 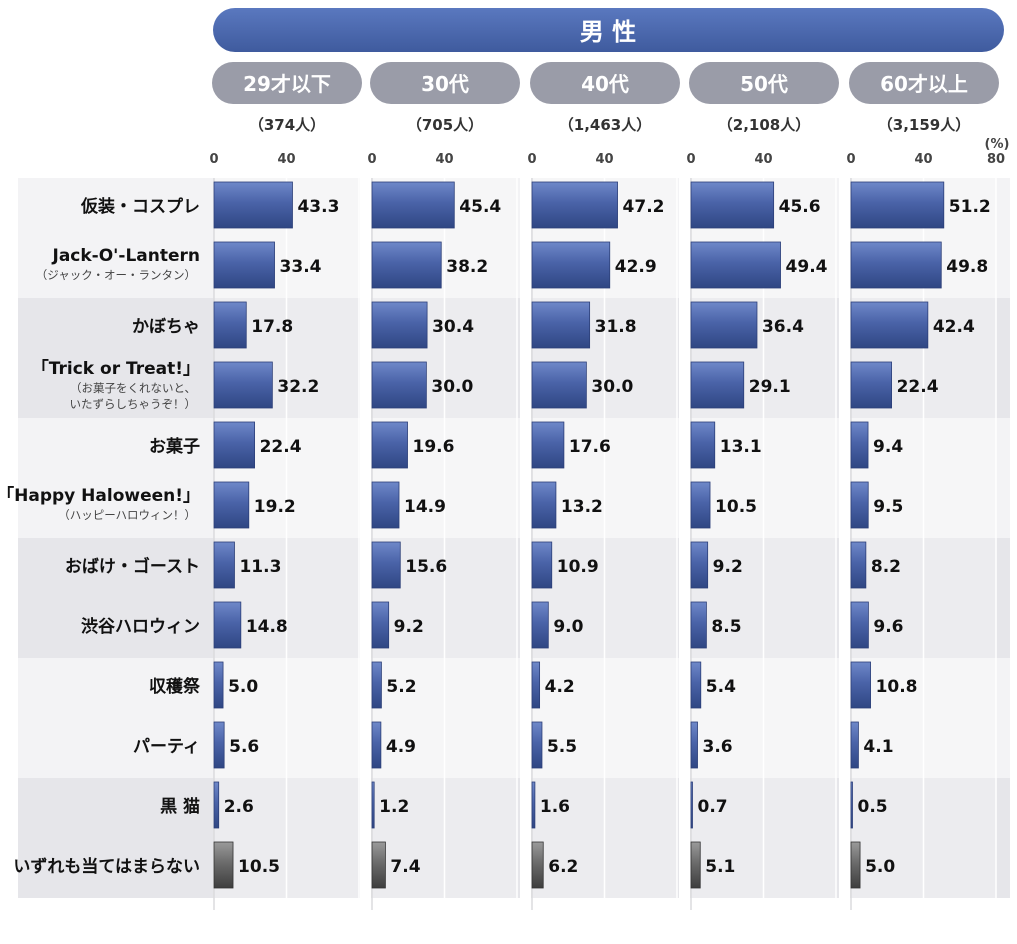 I want to click on category-sublabel: （お菓子をくれないと、, so click(x=133, y=388).